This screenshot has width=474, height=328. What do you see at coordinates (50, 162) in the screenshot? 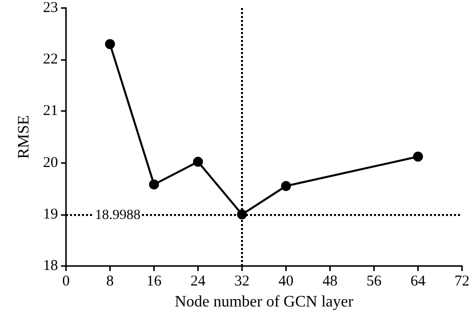
I see `y-tick-label: 20` at bounding box center [50, 162].